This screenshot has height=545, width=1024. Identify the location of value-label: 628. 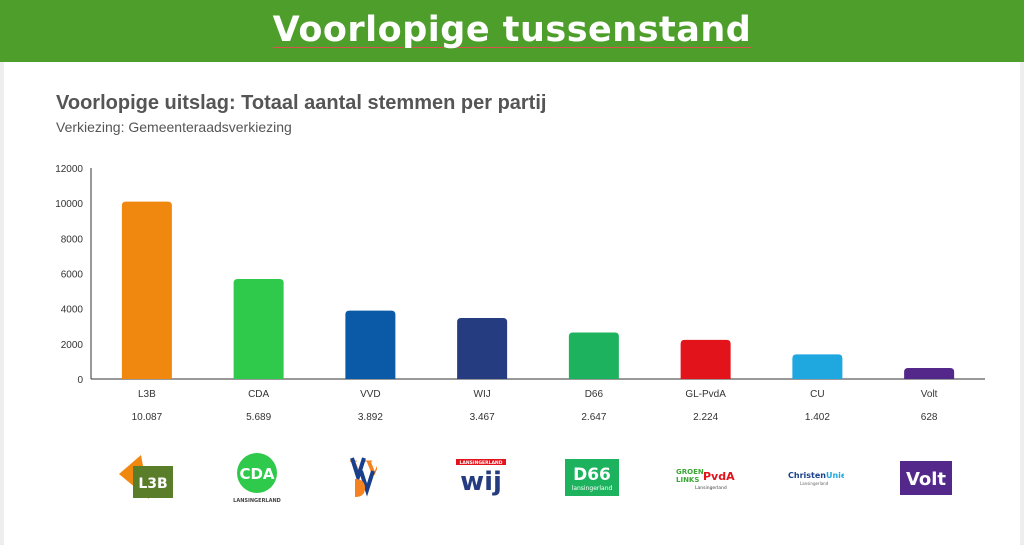
(929, 417).